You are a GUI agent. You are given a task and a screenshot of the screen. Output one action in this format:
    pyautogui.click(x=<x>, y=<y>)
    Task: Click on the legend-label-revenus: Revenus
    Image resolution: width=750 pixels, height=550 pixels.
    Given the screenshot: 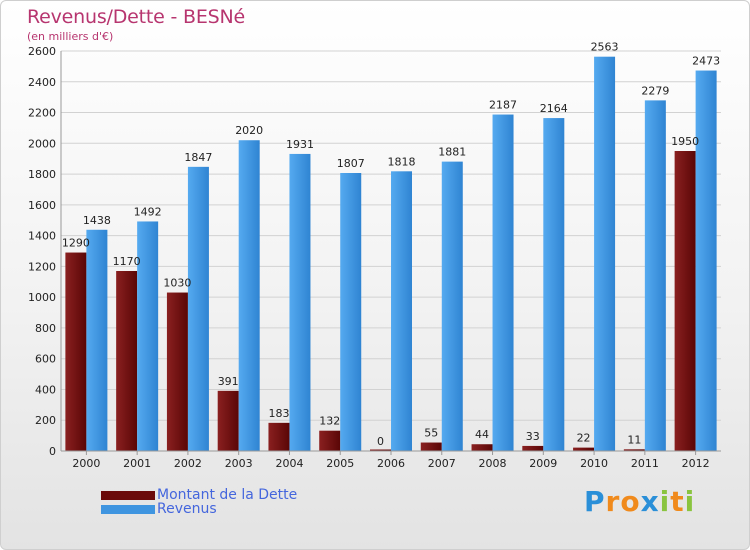 What is the action you would take?
    pyautogui.click(x=187, y=509)
    